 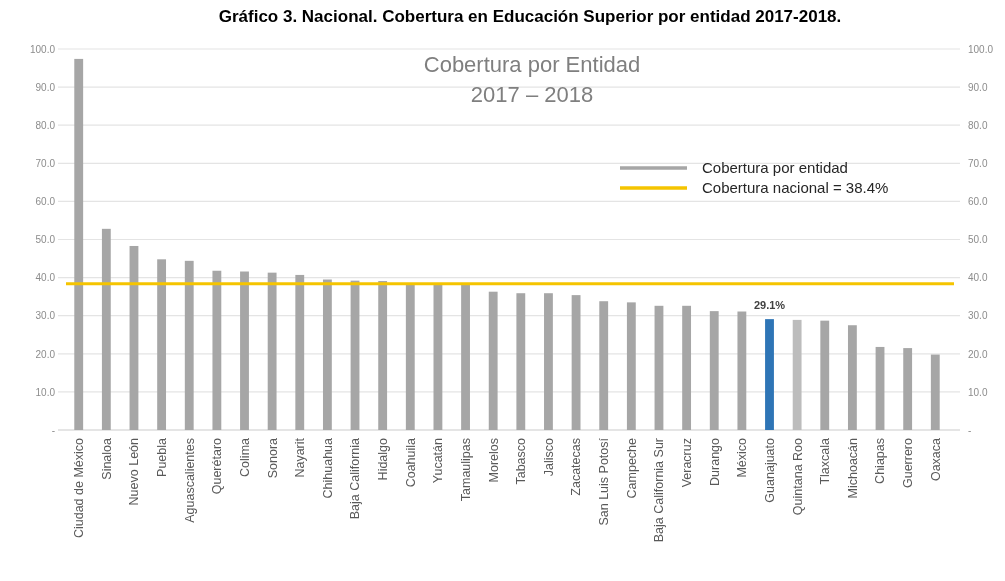 I want to click on x-tick-label: Nuevo León, so click(x=134, y=471).